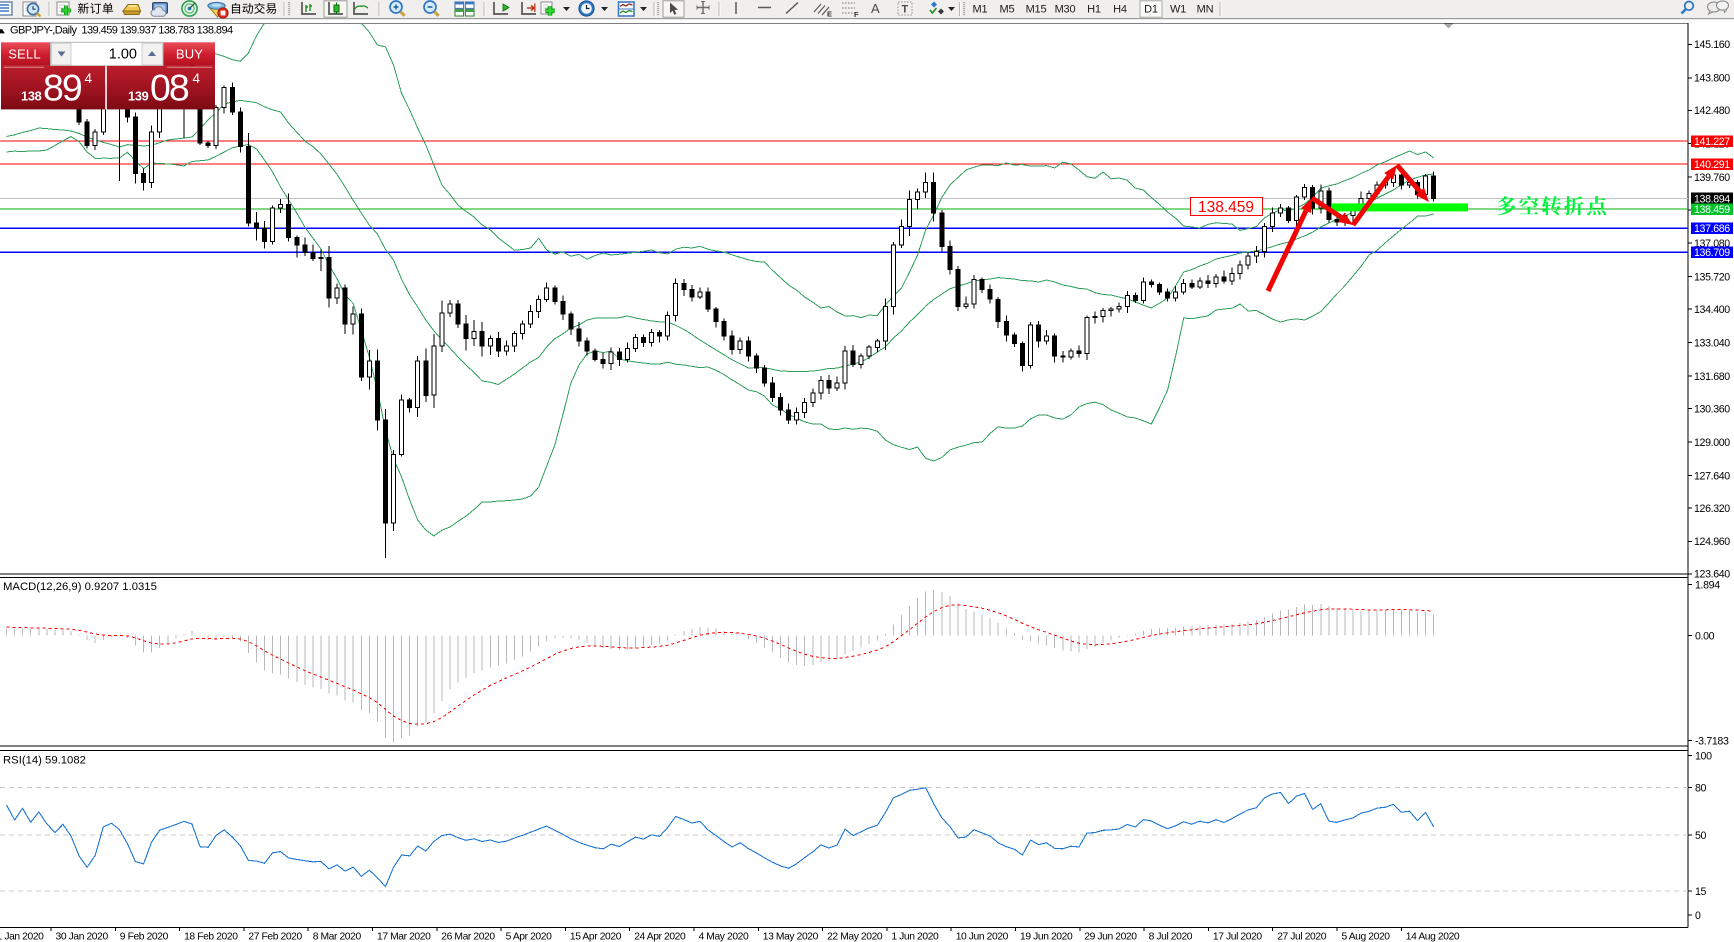 The height and width of the screenshot is (942, 1734). I want to click on svg-text: -3.7183, so click(1712, 742).